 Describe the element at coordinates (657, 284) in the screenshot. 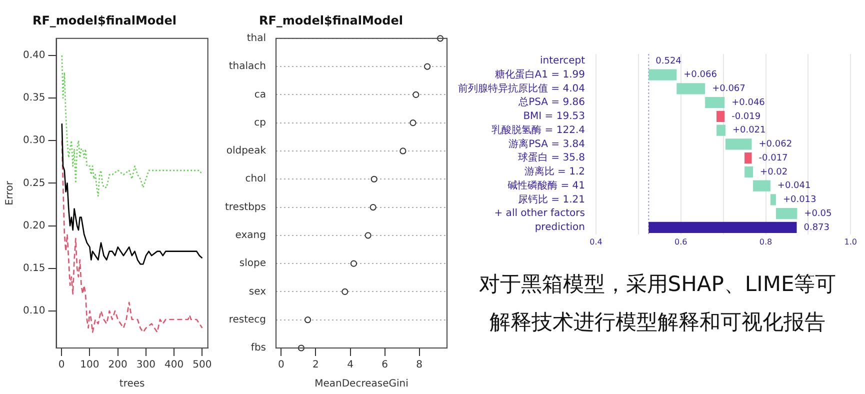

I see `text: 对于黑箱模型，采用SHAP、LIME等可` at that location.